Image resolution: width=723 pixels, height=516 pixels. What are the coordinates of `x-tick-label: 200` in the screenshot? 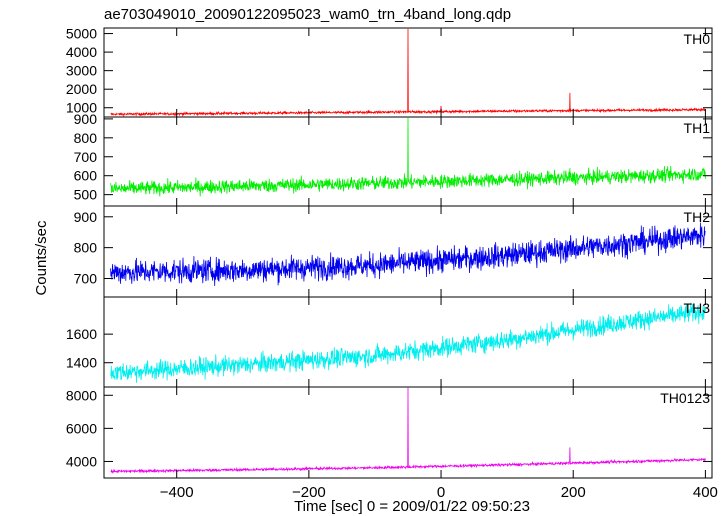 It's located at (573, 492).